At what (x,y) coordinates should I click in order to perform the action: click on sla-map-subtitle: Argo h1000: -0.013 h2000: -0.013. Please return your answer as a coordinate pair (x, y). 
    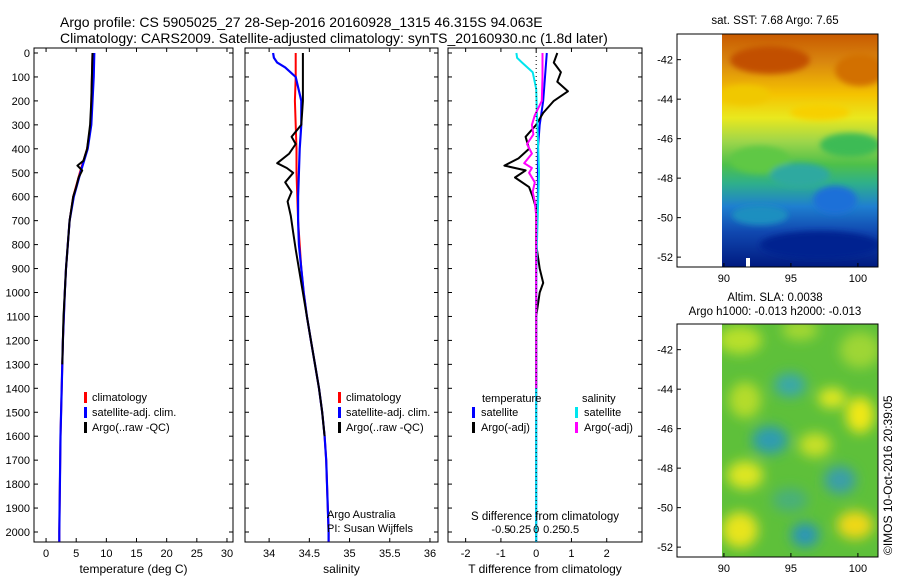
    Looking at the image, I should click on (775, 312).